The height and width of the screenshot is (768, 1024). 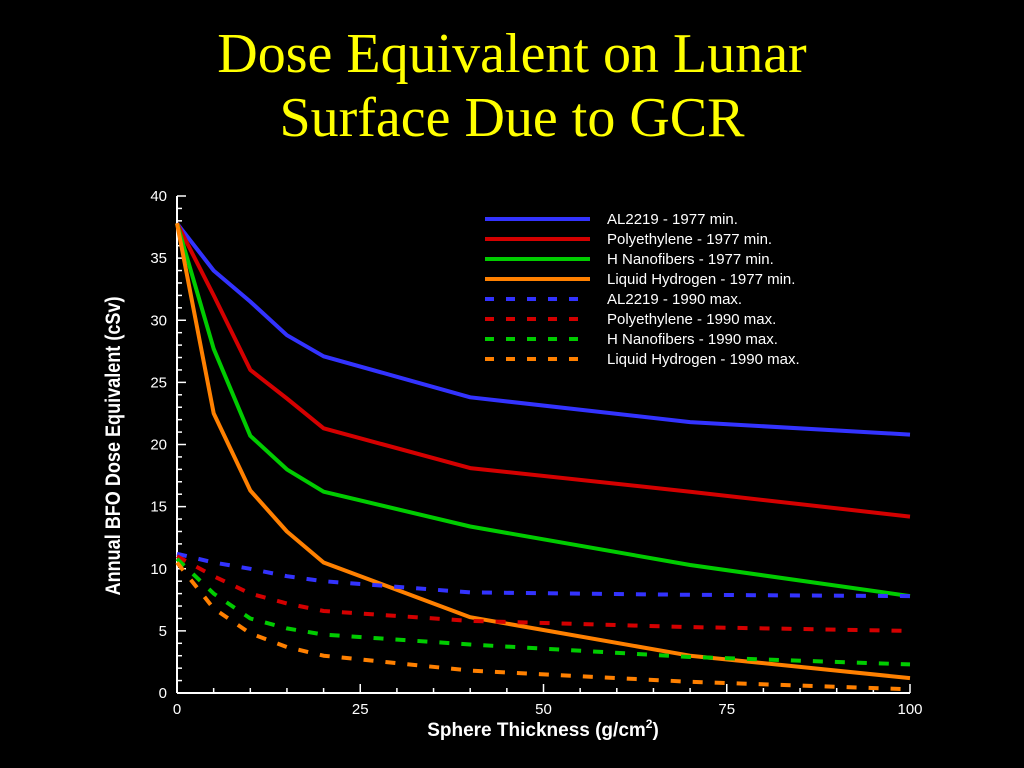 What do you see at coordinates (703, 359) in the screenshot?
I see `legend-label-8: Liquid Hydrogen - 1990 max.` at bounding box center [703, 359].